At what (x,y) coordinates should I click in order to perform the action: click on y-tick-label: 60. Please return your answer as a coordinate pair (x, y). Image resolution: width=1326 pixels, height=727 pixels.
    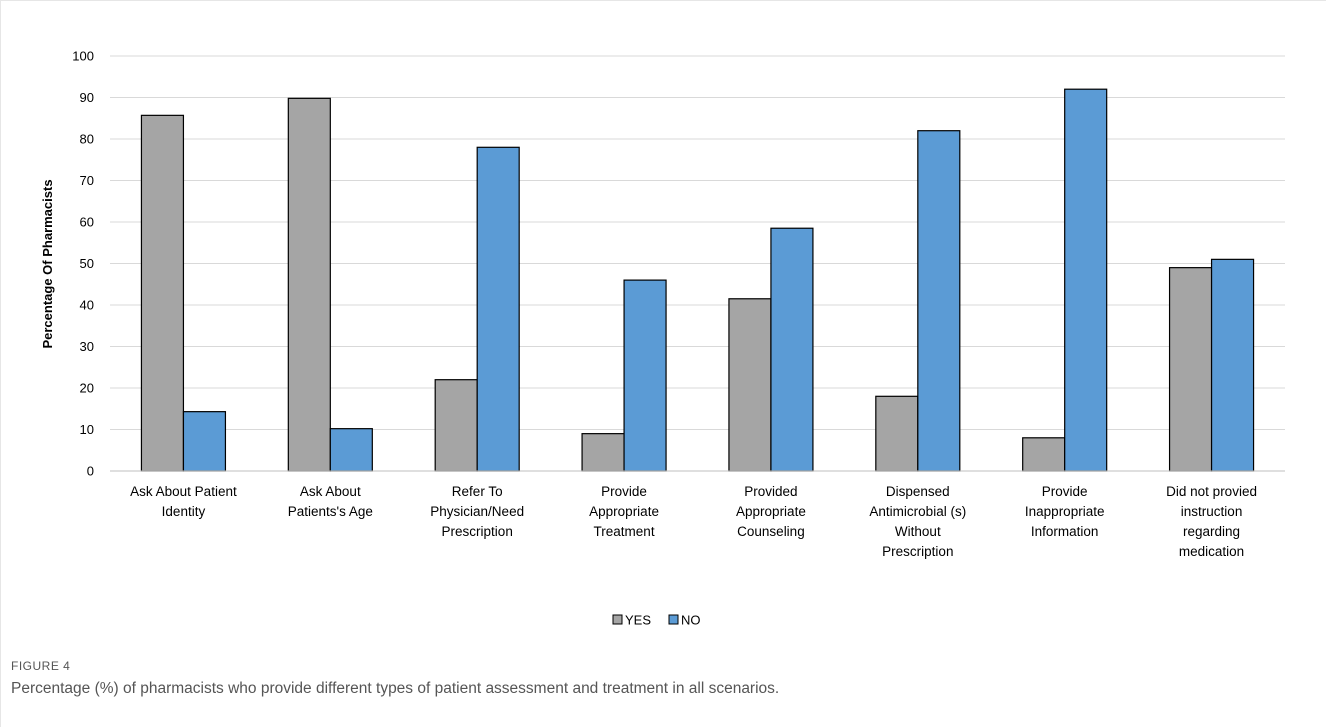
    Looking at the image, I should click on (87, 222).